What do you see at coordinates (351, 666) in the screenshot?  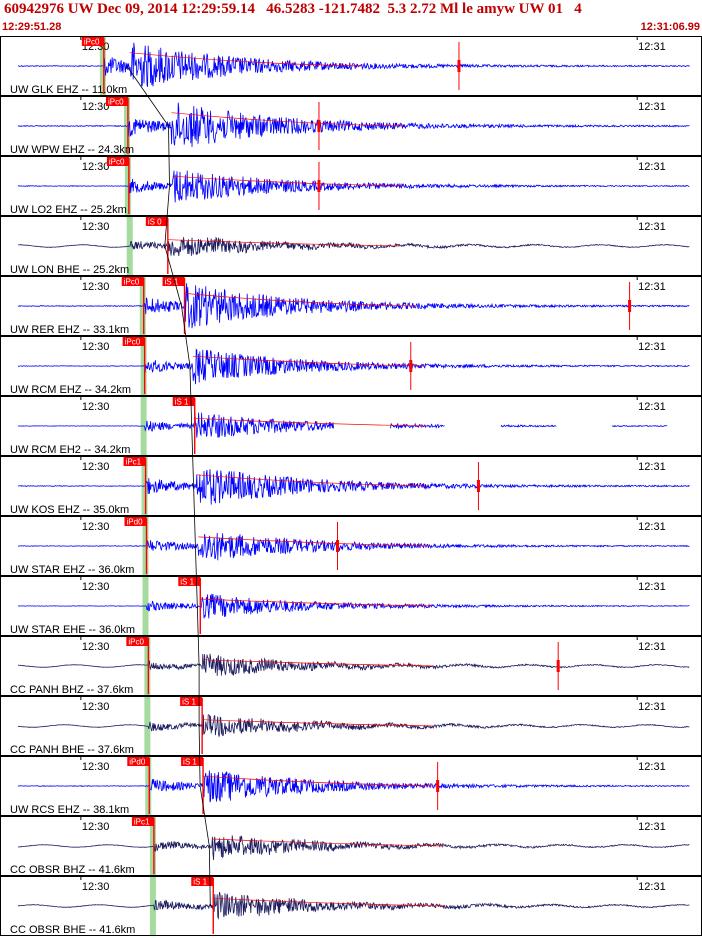 I see `trace-panel: 12:30 12:31 iPc0 CC PANH BHZ -- 37.6km` at bounding box center [351, 666].